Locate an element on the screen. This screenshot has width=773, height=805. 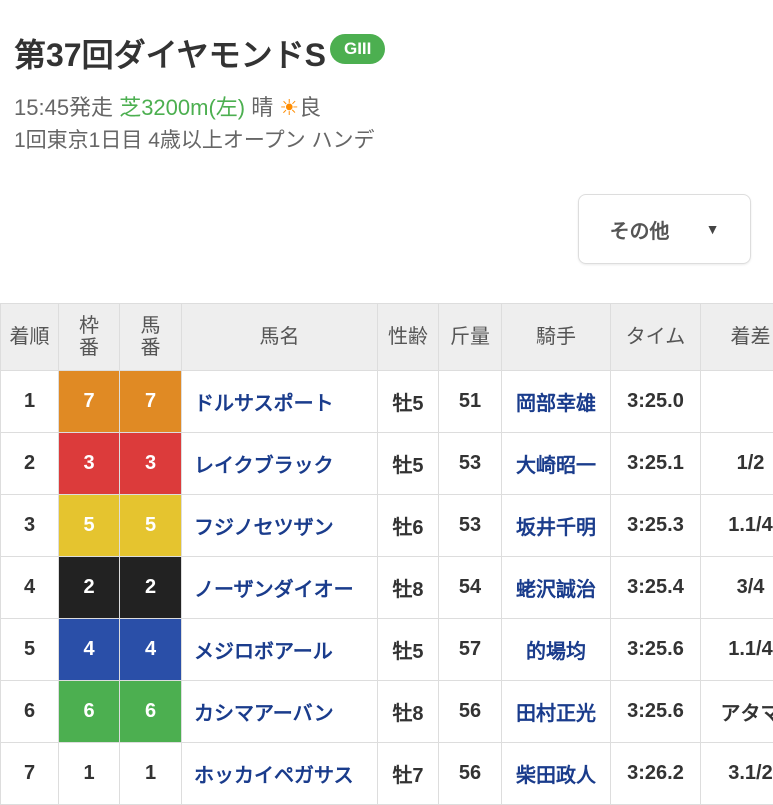
result-row: 4 2 2 ノーザンダイオー 牡8 54 蛯沢誠治 3:25.4 3/4 is located at coordinates (386, 587).